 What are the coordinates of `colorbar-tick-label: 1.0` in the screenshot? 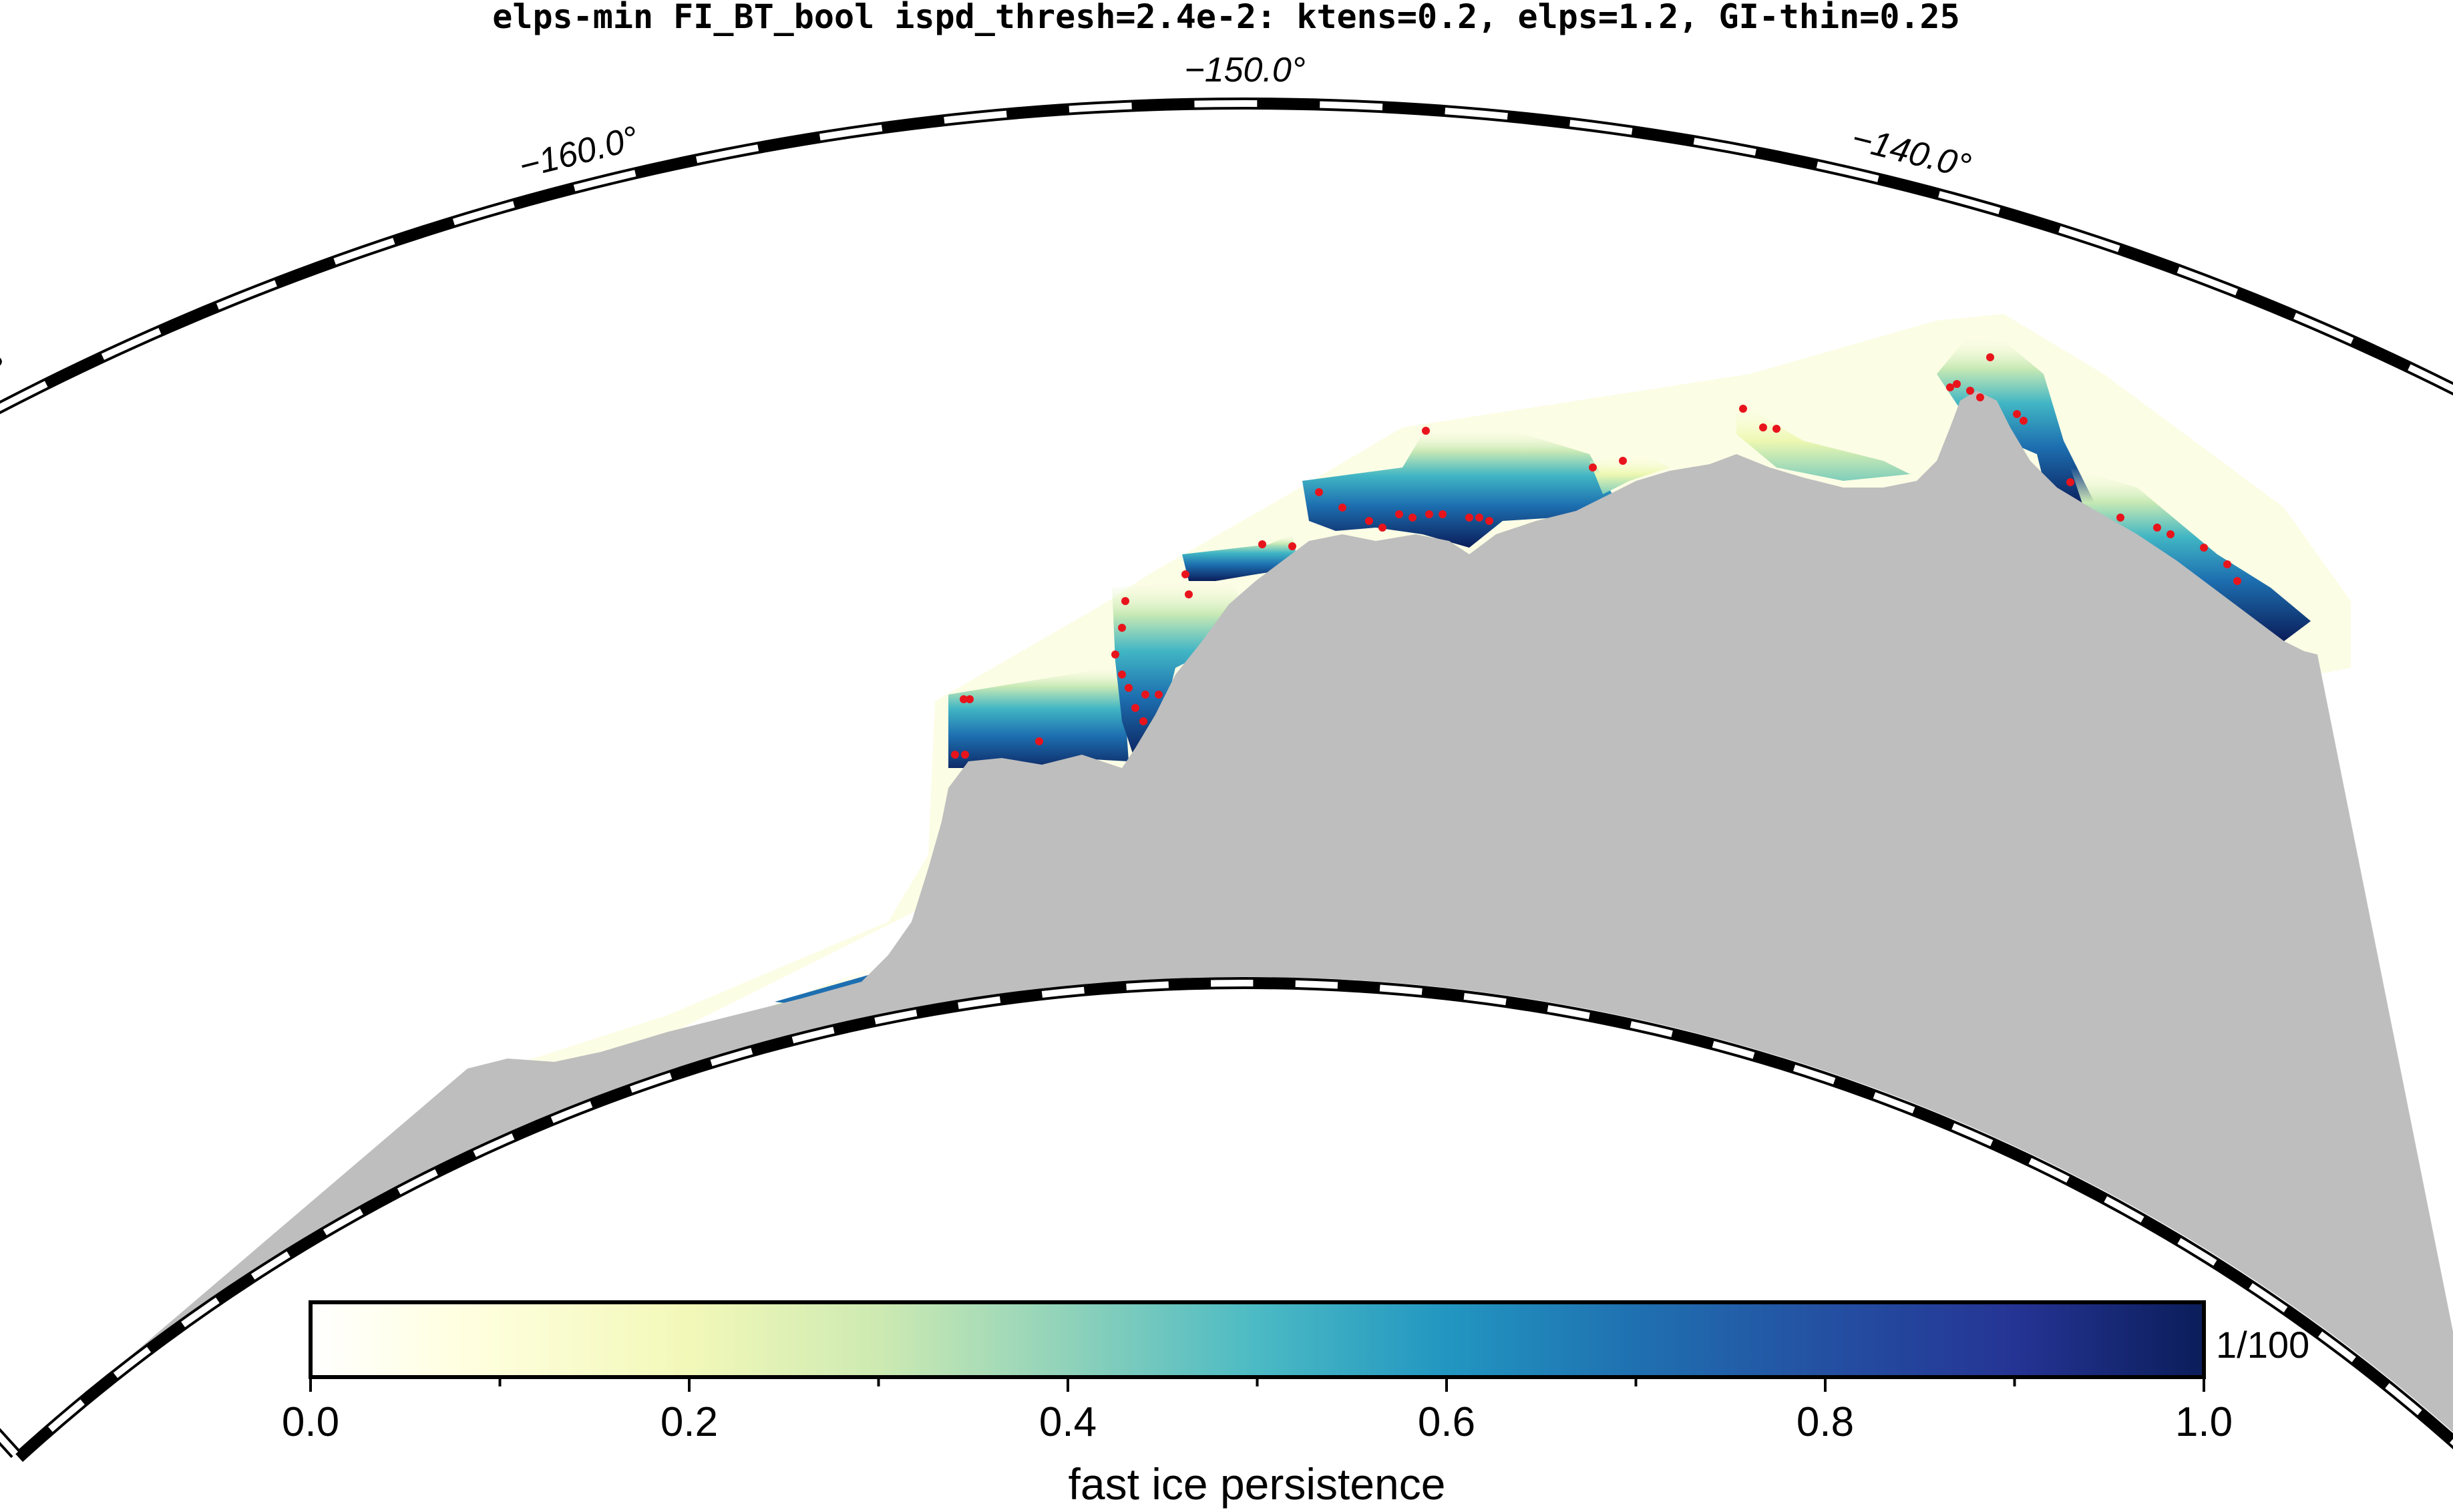 It's located at (2204, 1422).